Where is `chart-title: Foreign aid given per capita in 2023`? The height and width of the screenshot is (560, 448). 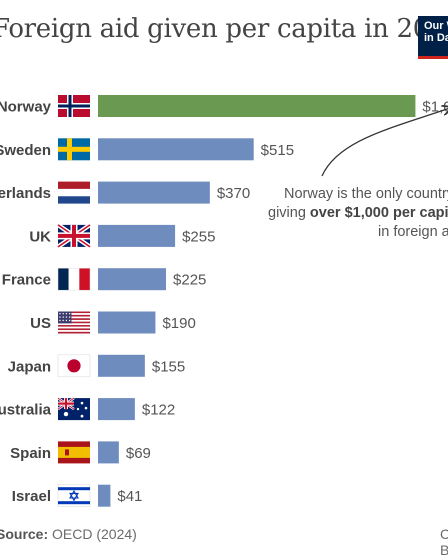
chart-title: Foreign aid given per capita in 2023 is located at coordinates (224, 29).